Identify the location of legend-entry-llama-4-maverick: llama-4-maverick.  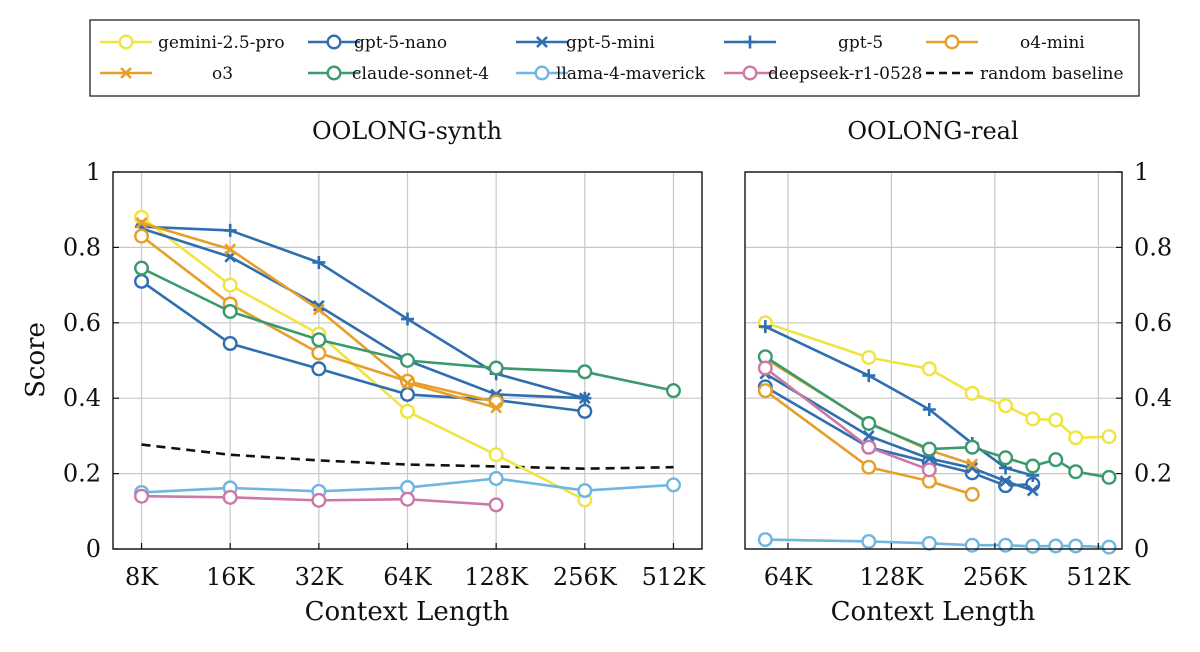
(611, 74).